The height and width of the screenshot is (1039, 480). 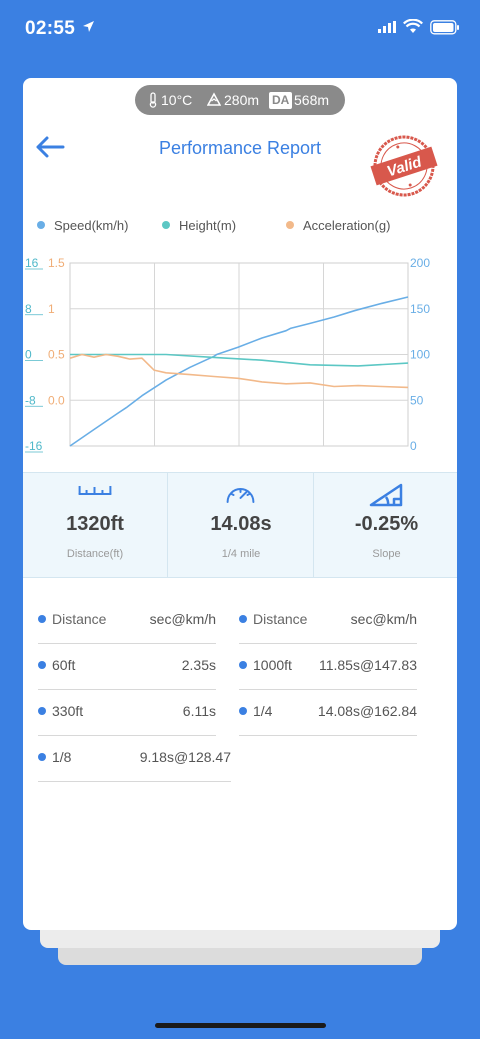 I want to click on row-key: 1/8, so click(x=62, y=757).